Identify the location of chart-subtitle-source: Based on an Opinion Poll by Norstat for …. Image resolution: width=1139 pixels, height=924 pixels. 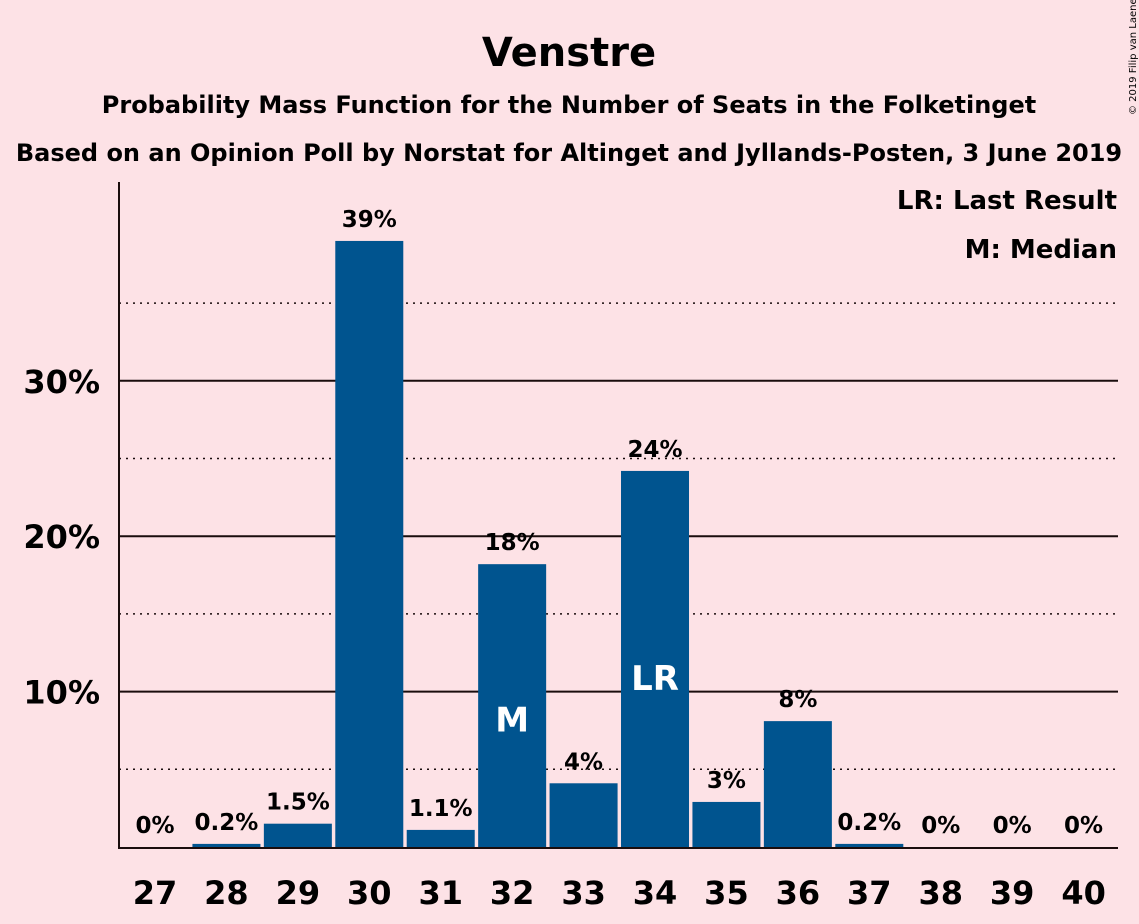
(569, 153).